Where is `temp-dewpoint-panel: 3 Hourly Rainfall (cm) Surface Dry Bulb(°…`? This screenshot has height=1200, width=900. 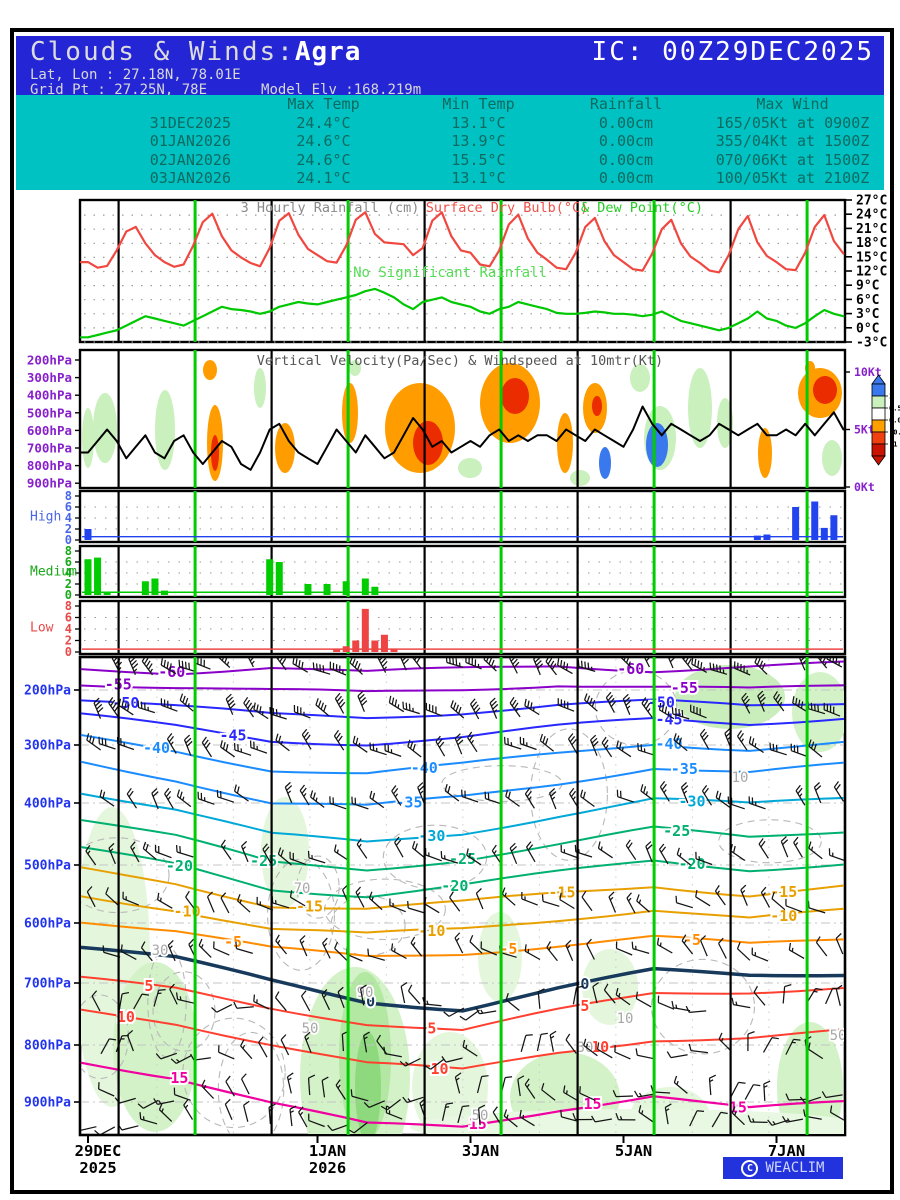 temp-dewpoint-panel: 3 Hourly Rainfall (cm) Surface Dry Bulb(°… is located at coordinates (482, 272).